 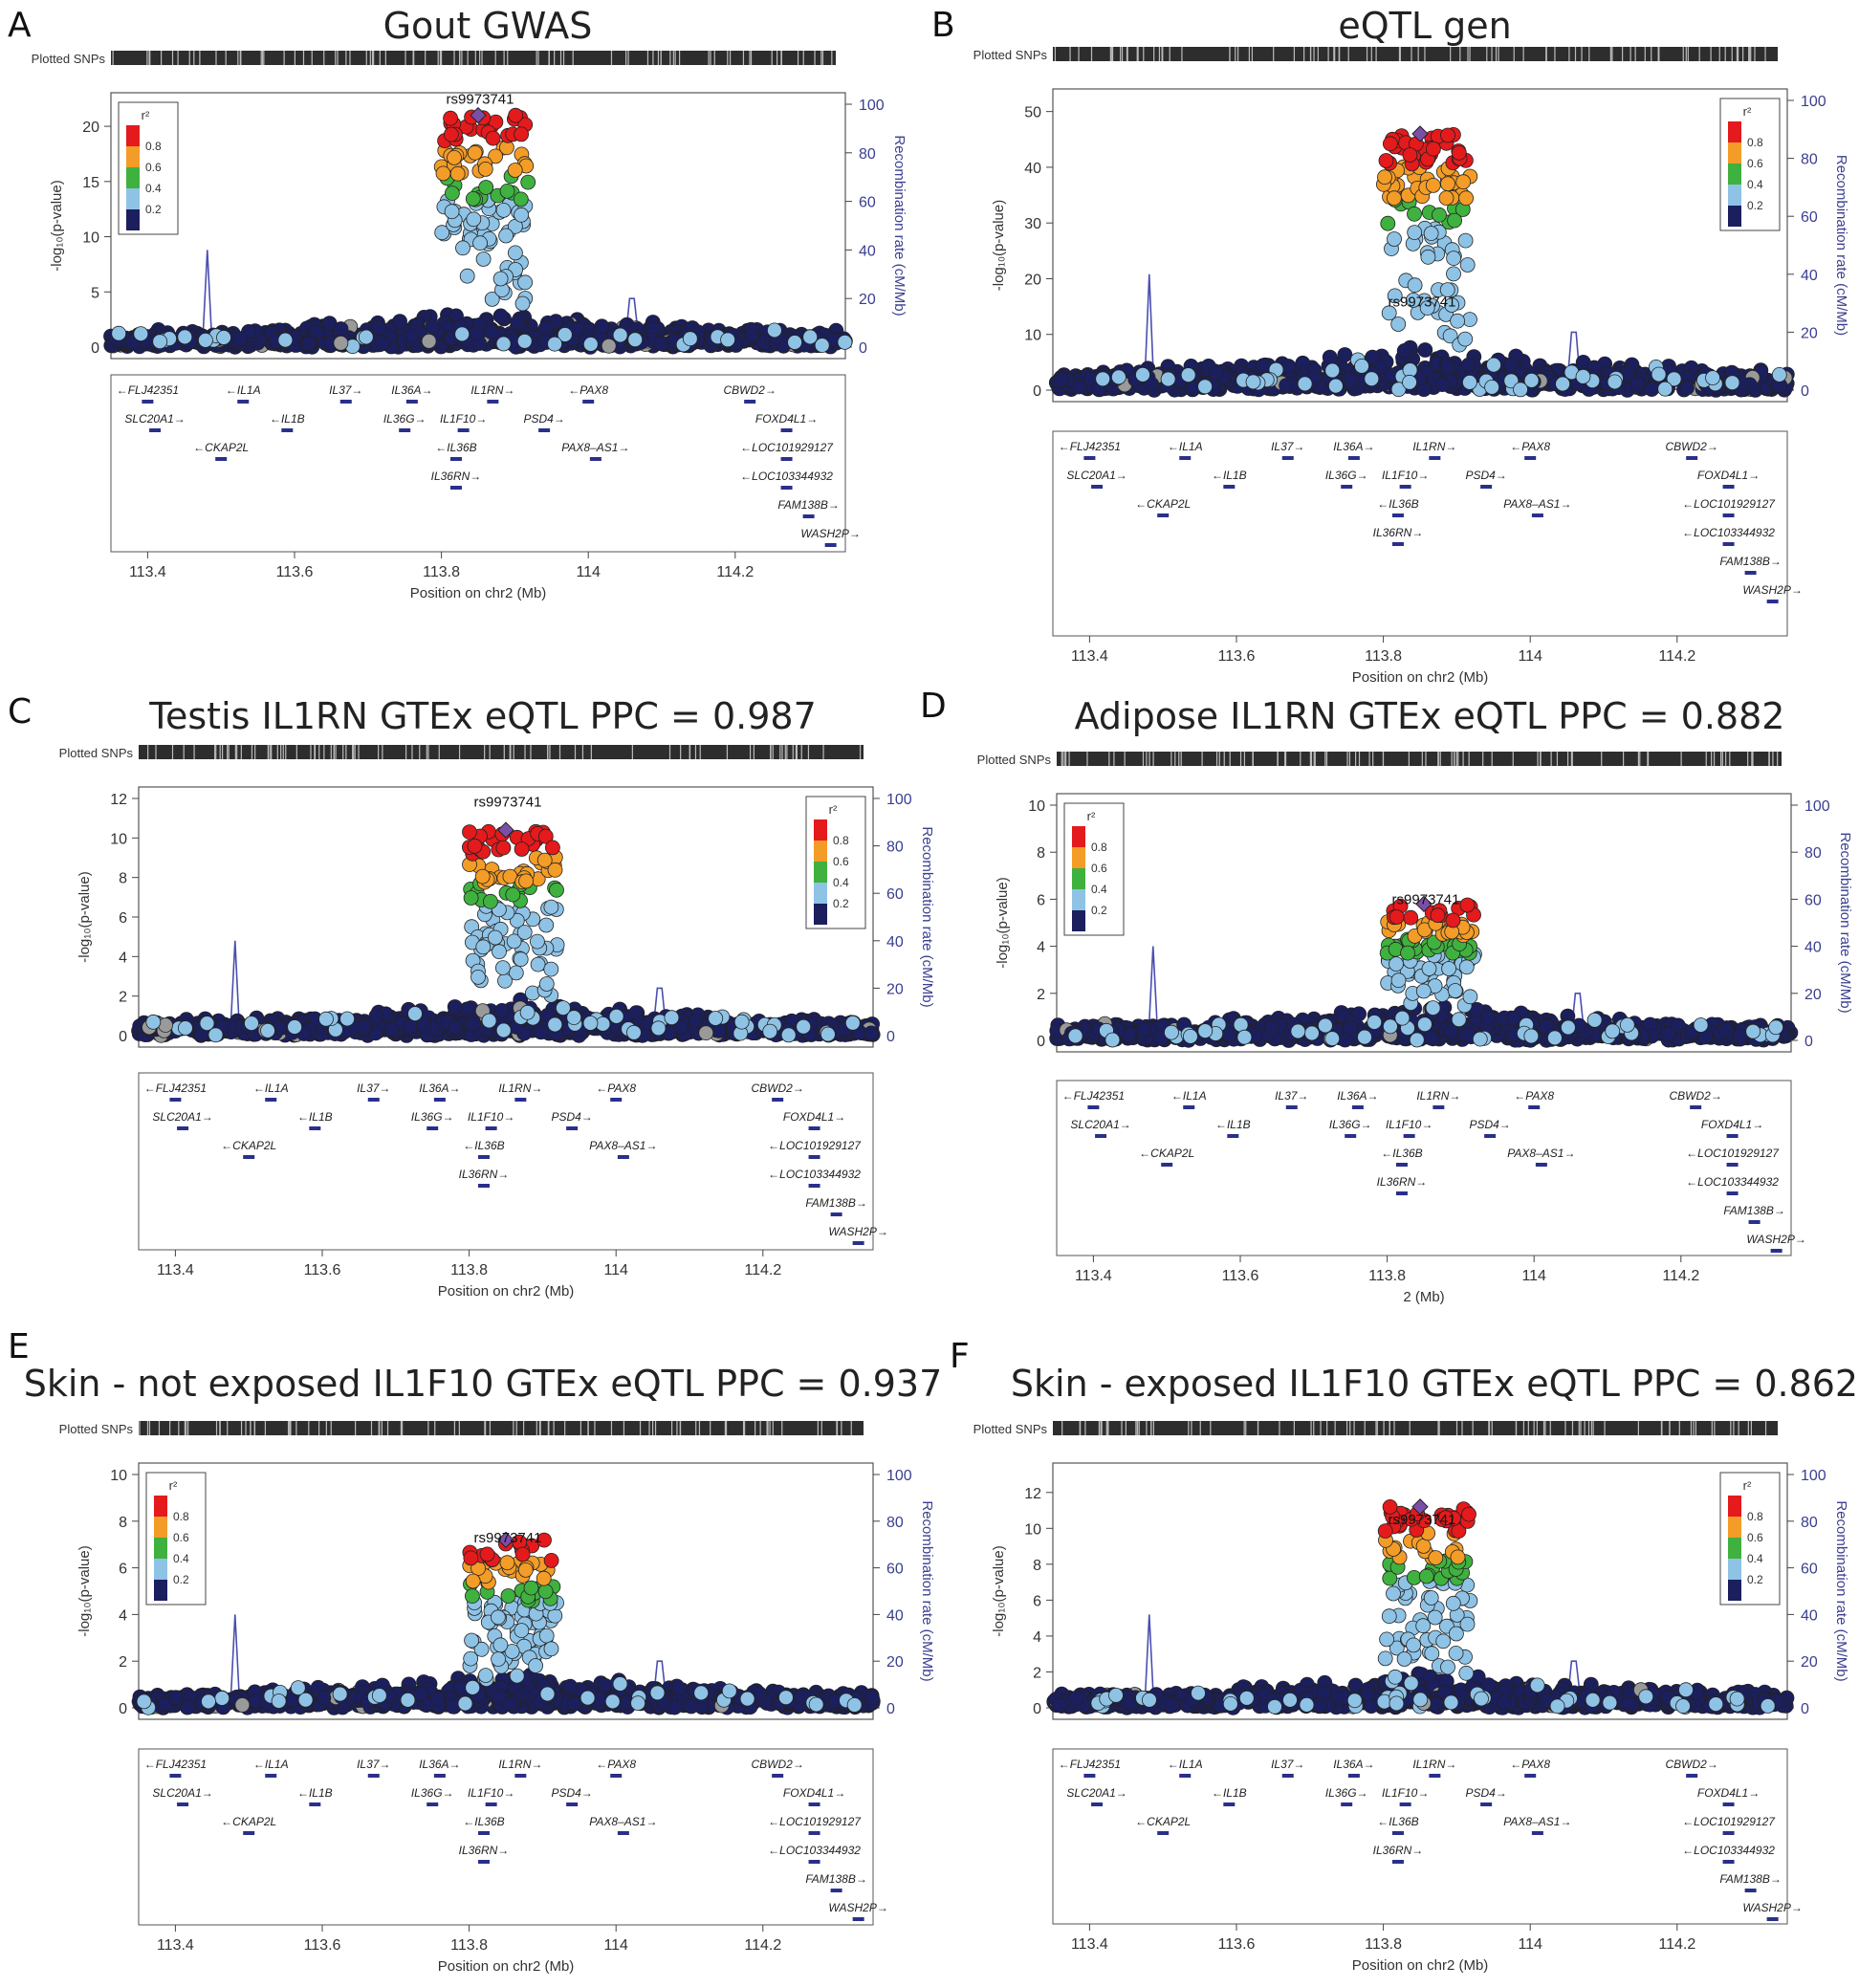 What do you see at coordinates (927, 916) in the screenshot?
I see `y2-axis-label: Recombination rate (cM/Mb)` at bounding box center [927, 916].